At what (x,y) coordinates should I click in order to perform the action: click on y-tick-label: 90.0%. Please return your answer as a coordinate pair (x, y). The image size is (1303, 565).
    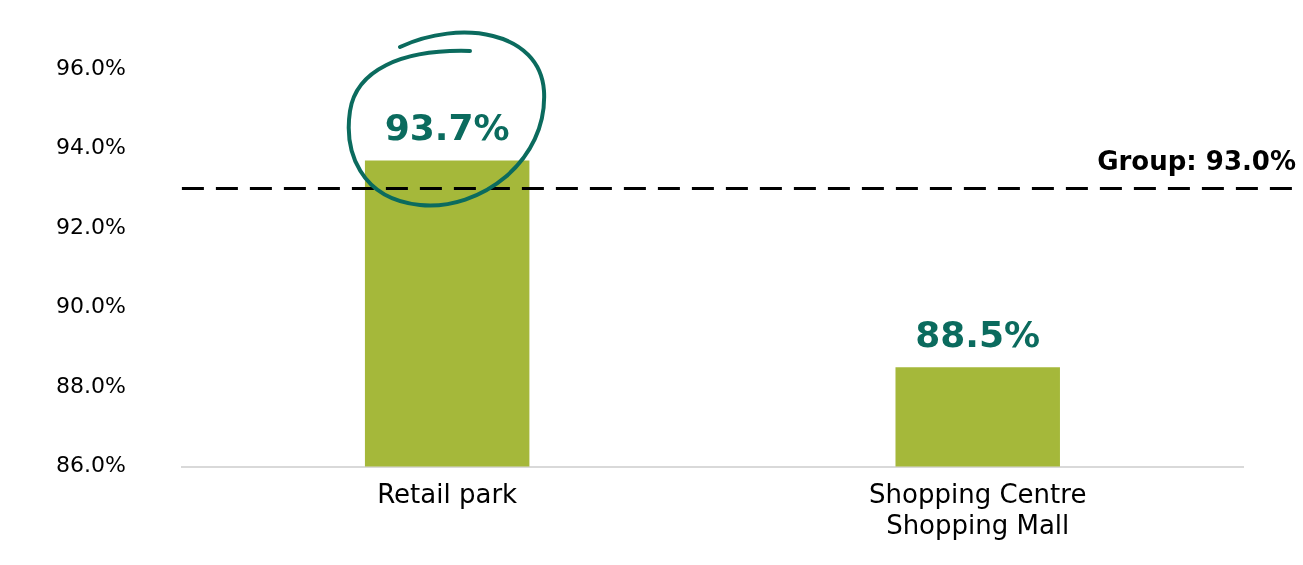
    Looking at the image, I should click on (91, 306).